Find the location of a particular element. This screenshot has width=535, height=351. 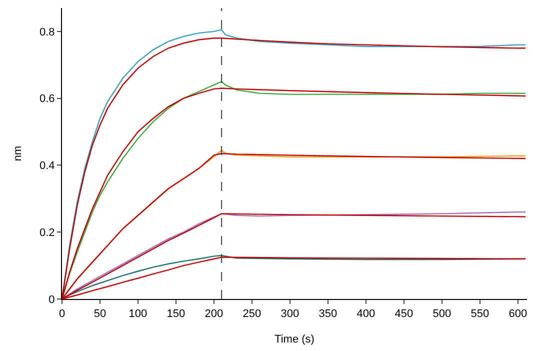

x-tick-label: 100 is located at coordinates (138, 314).